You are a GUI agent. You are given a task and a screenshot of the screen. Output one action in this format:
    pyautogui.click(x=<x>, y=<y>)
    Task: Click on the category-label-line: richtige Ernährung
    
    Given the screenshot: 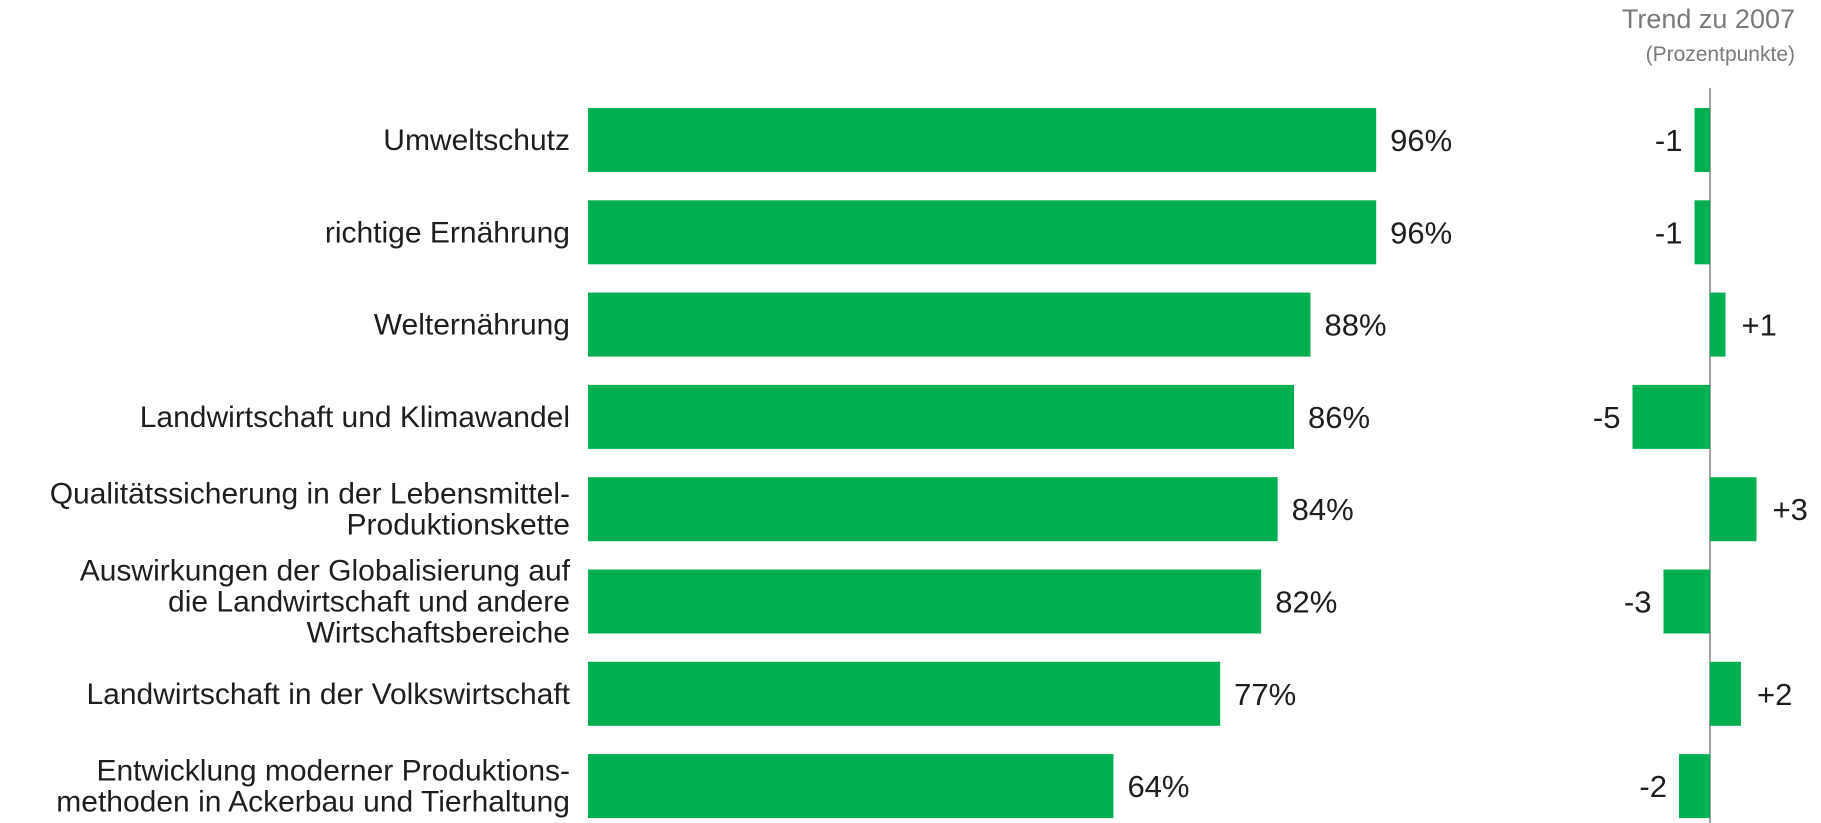 What is the action you would take?
    pyautogui.click(x=447, y=232)
    